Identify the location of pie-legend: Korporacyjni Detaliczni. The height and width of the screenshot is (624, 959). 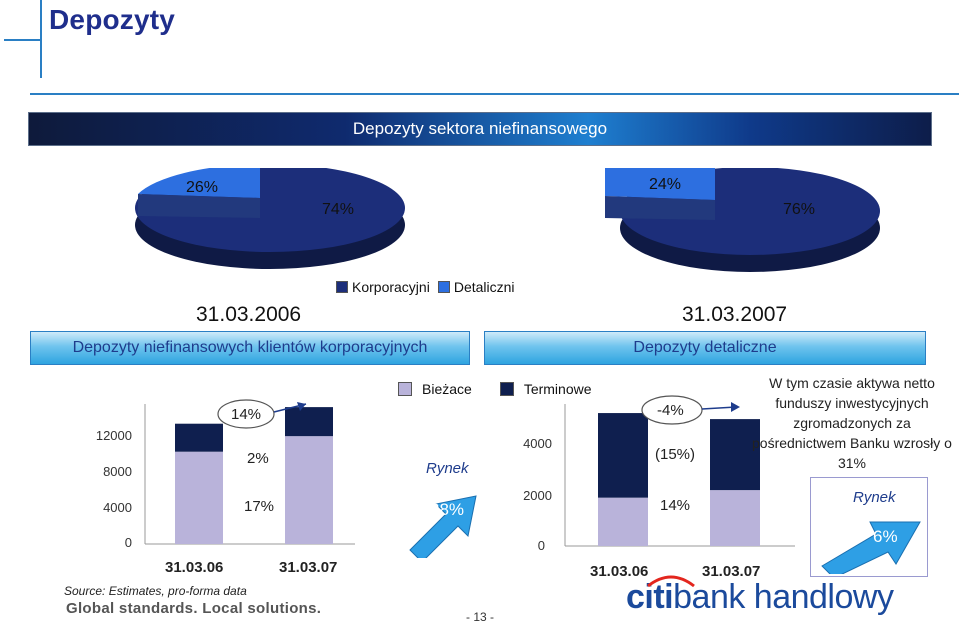
(425, 287).